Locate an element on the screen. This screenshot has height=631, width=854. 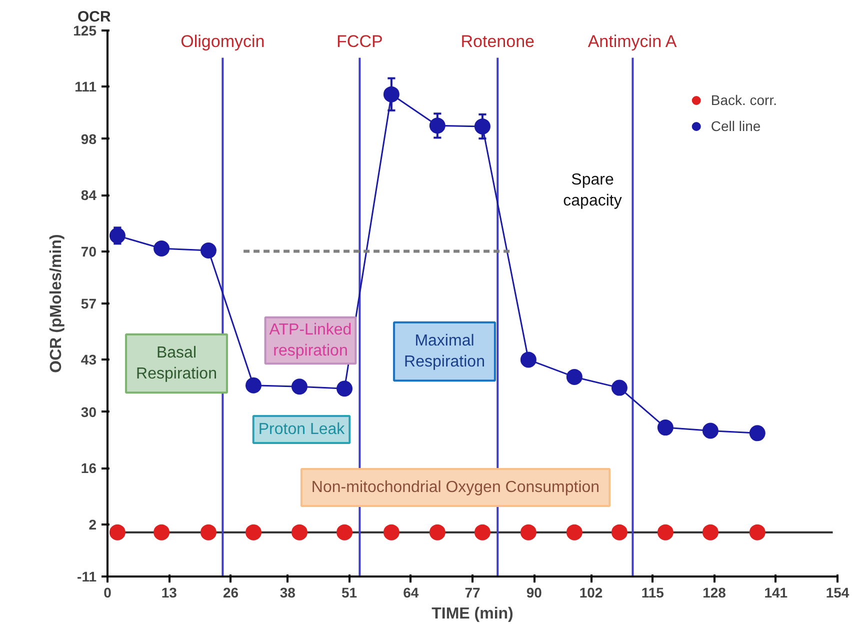
annotation: Basal Respiration is located at coordinates (176, 363).